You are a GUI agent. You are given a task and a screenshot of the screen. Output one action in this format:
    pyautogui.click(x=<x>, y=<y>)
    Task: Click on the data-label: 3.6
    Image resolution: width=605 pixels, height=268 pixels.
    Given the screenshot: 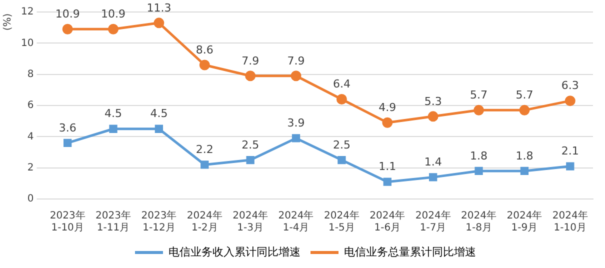 What is the action you would take?
    pyautogui.click(x=67, y=127)
    